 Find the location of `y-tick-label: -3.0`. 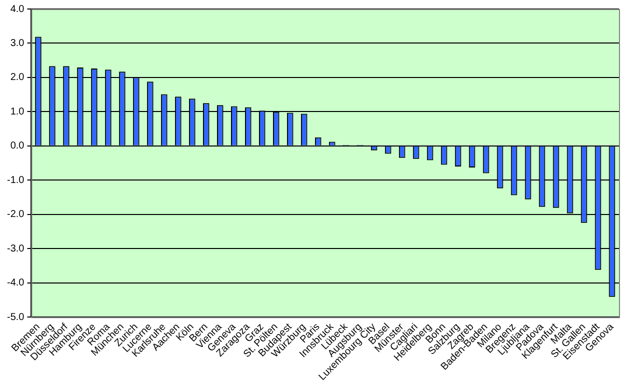

y-tick-label: -3.0 is located at coordinates (15, 248).